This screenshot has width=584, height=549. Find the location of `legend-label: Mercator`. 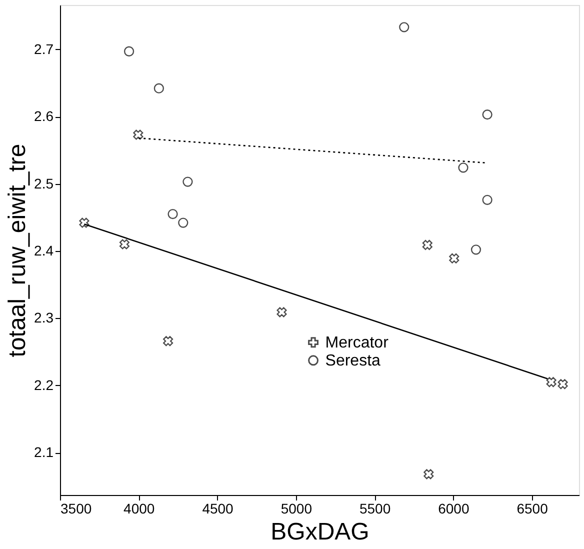

legend-label: Mercator is located at coordinates (357, 343).